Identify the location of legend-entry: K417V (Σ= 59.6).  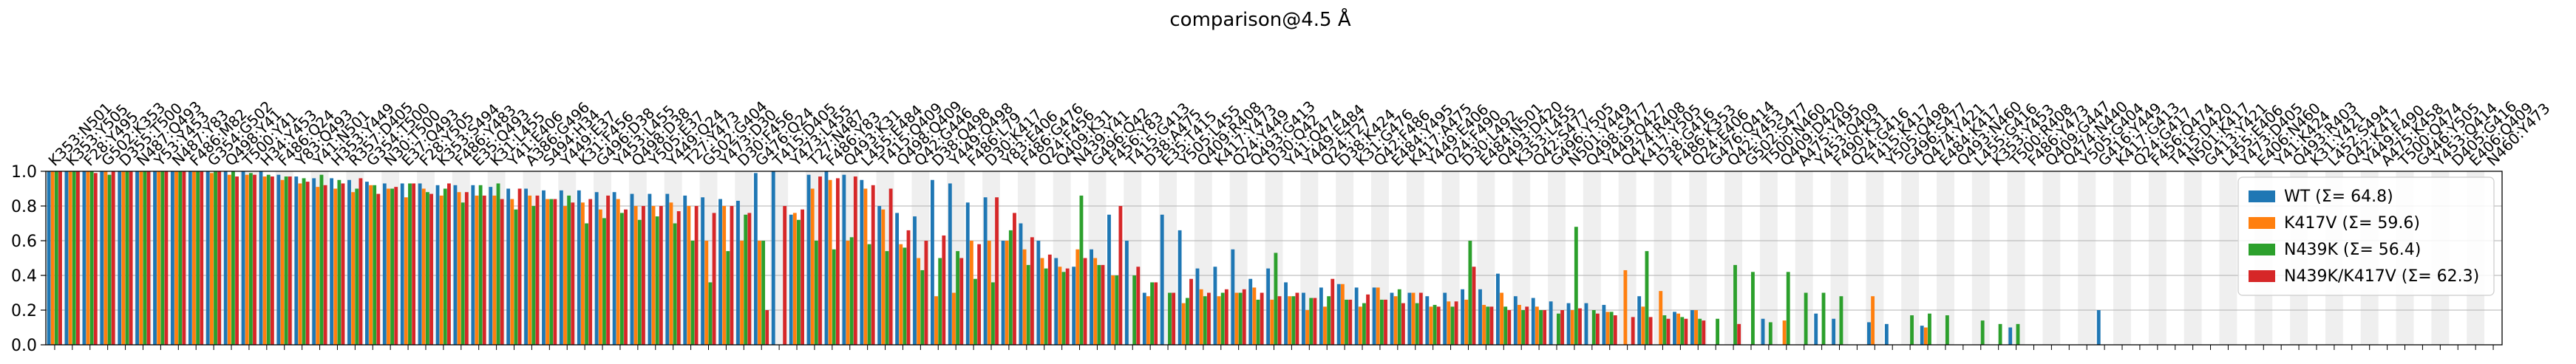
(2352, 223).